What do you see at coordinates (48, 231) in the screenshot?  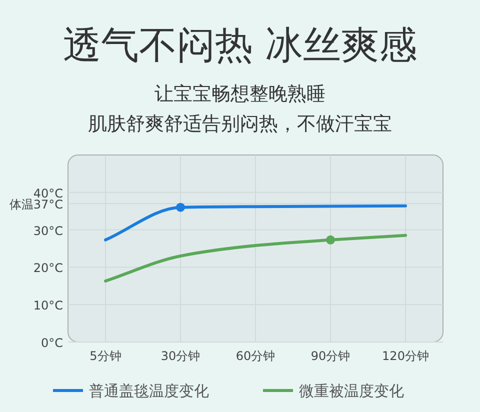 I see `y-tick-label: 30°C` at bounding box center [48, 231].